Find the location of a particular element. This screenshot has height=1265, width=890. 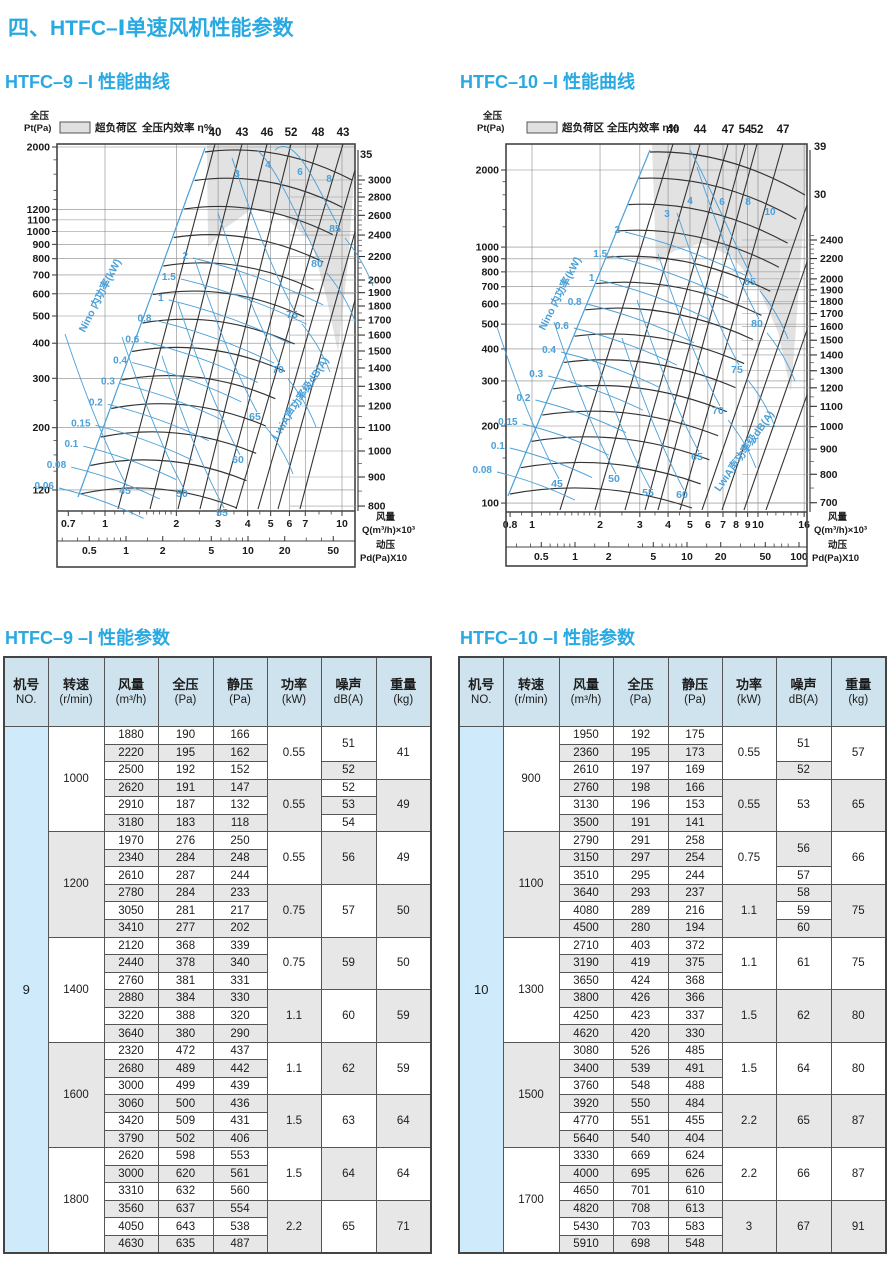

chart1-title: HTFC–9 –I 性能曲线 is located at coordinates (88, 82).